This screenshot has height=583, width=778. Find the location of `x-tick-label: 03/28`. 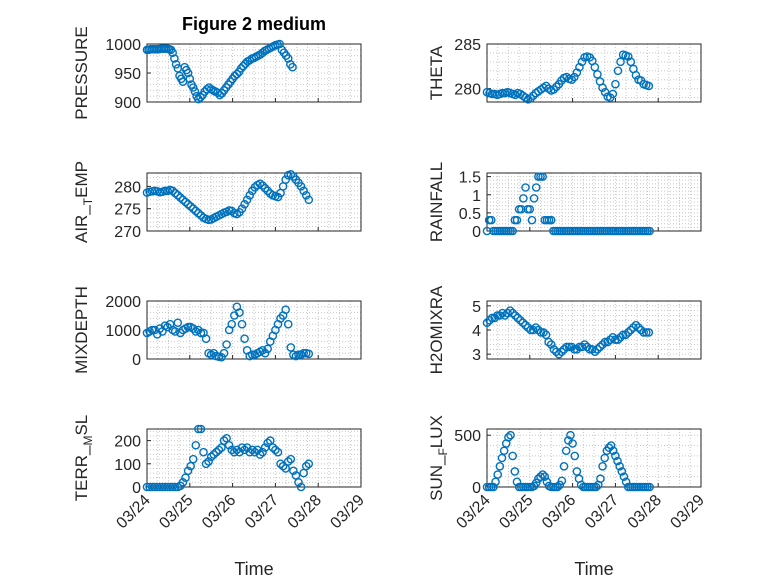

x-tick-label: 03/28 is located at coordinates (645, 512).